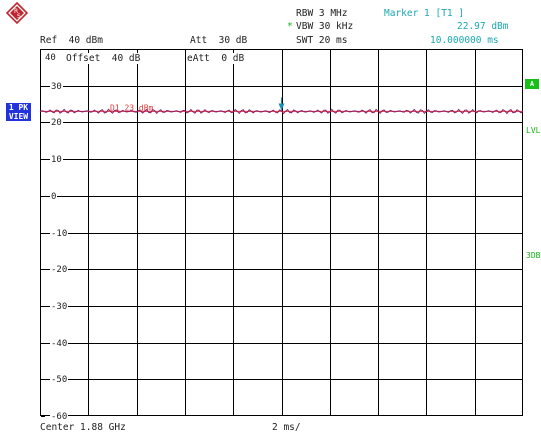 The height and width of the screenshot is (435, 541). Describe the element at coordinates (286, 427) in the screenshot. I see `time-per-div: 2 ms/` at that location.